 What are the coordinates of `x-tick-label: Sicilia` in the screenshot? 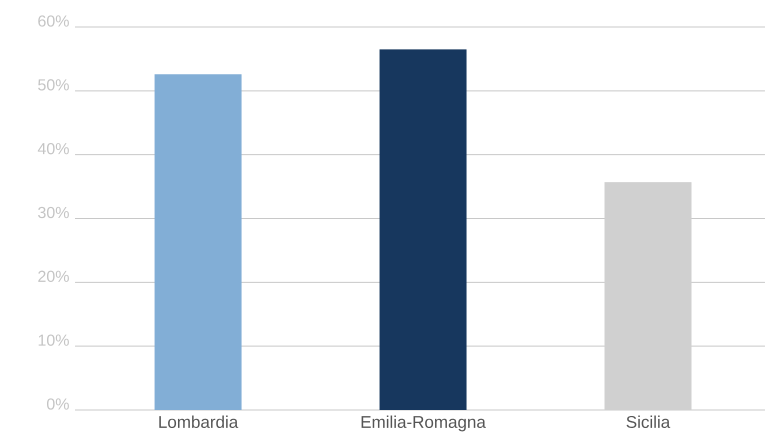 It's located at (648, 422).